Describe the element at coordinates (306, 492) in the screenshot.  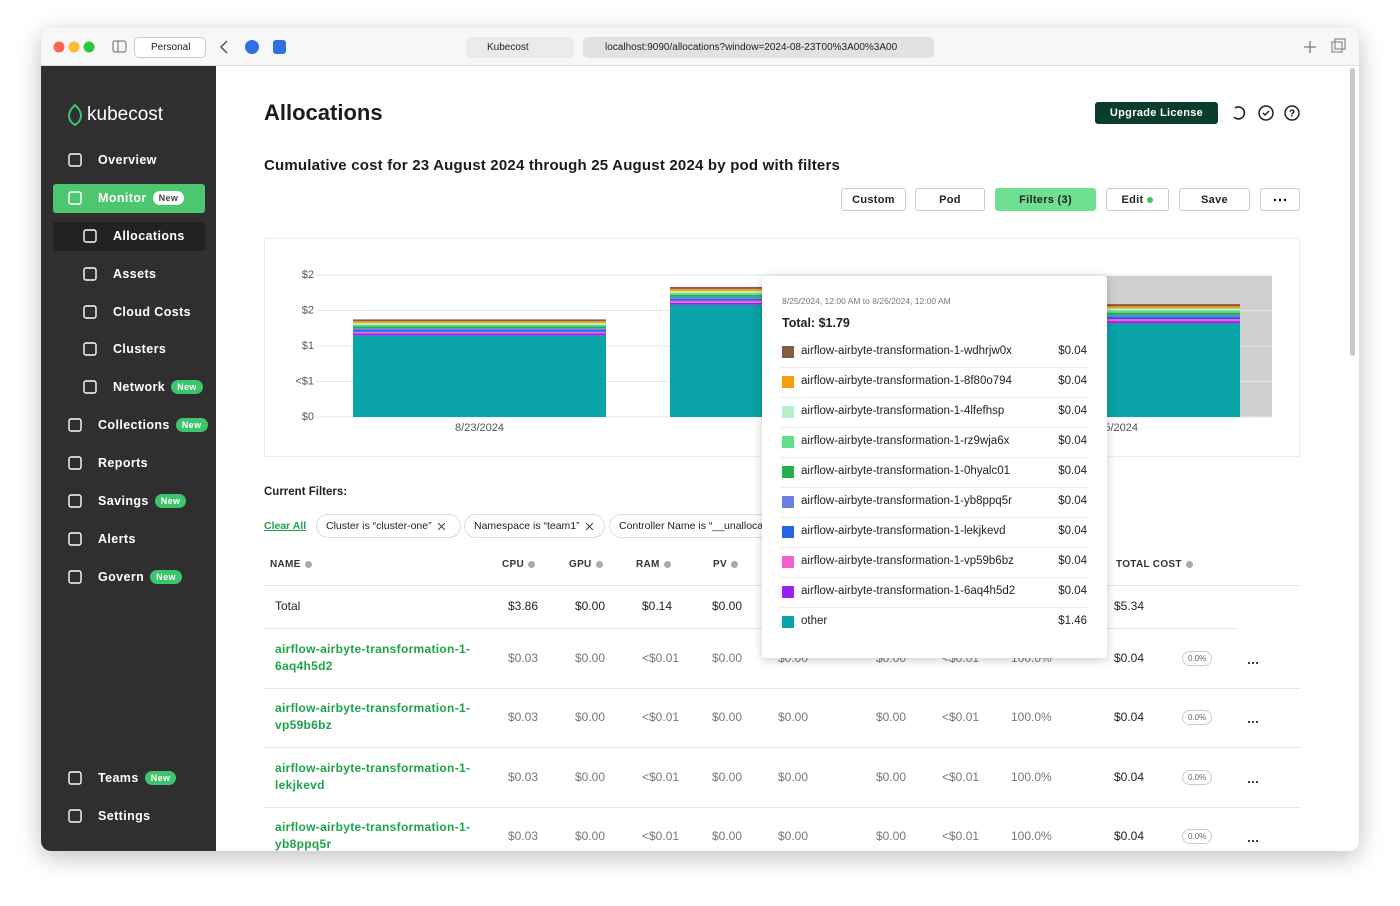
I see `filters-label: Current Filters:` at that location.